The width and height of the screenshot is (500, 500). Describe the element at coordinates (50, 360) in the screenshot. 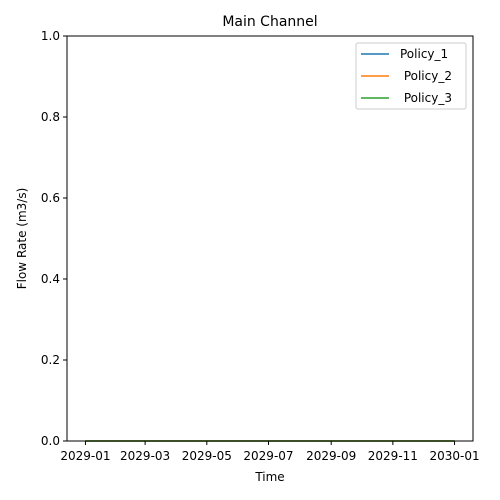

I see `y-tick-label-1: 0.2` at that location.